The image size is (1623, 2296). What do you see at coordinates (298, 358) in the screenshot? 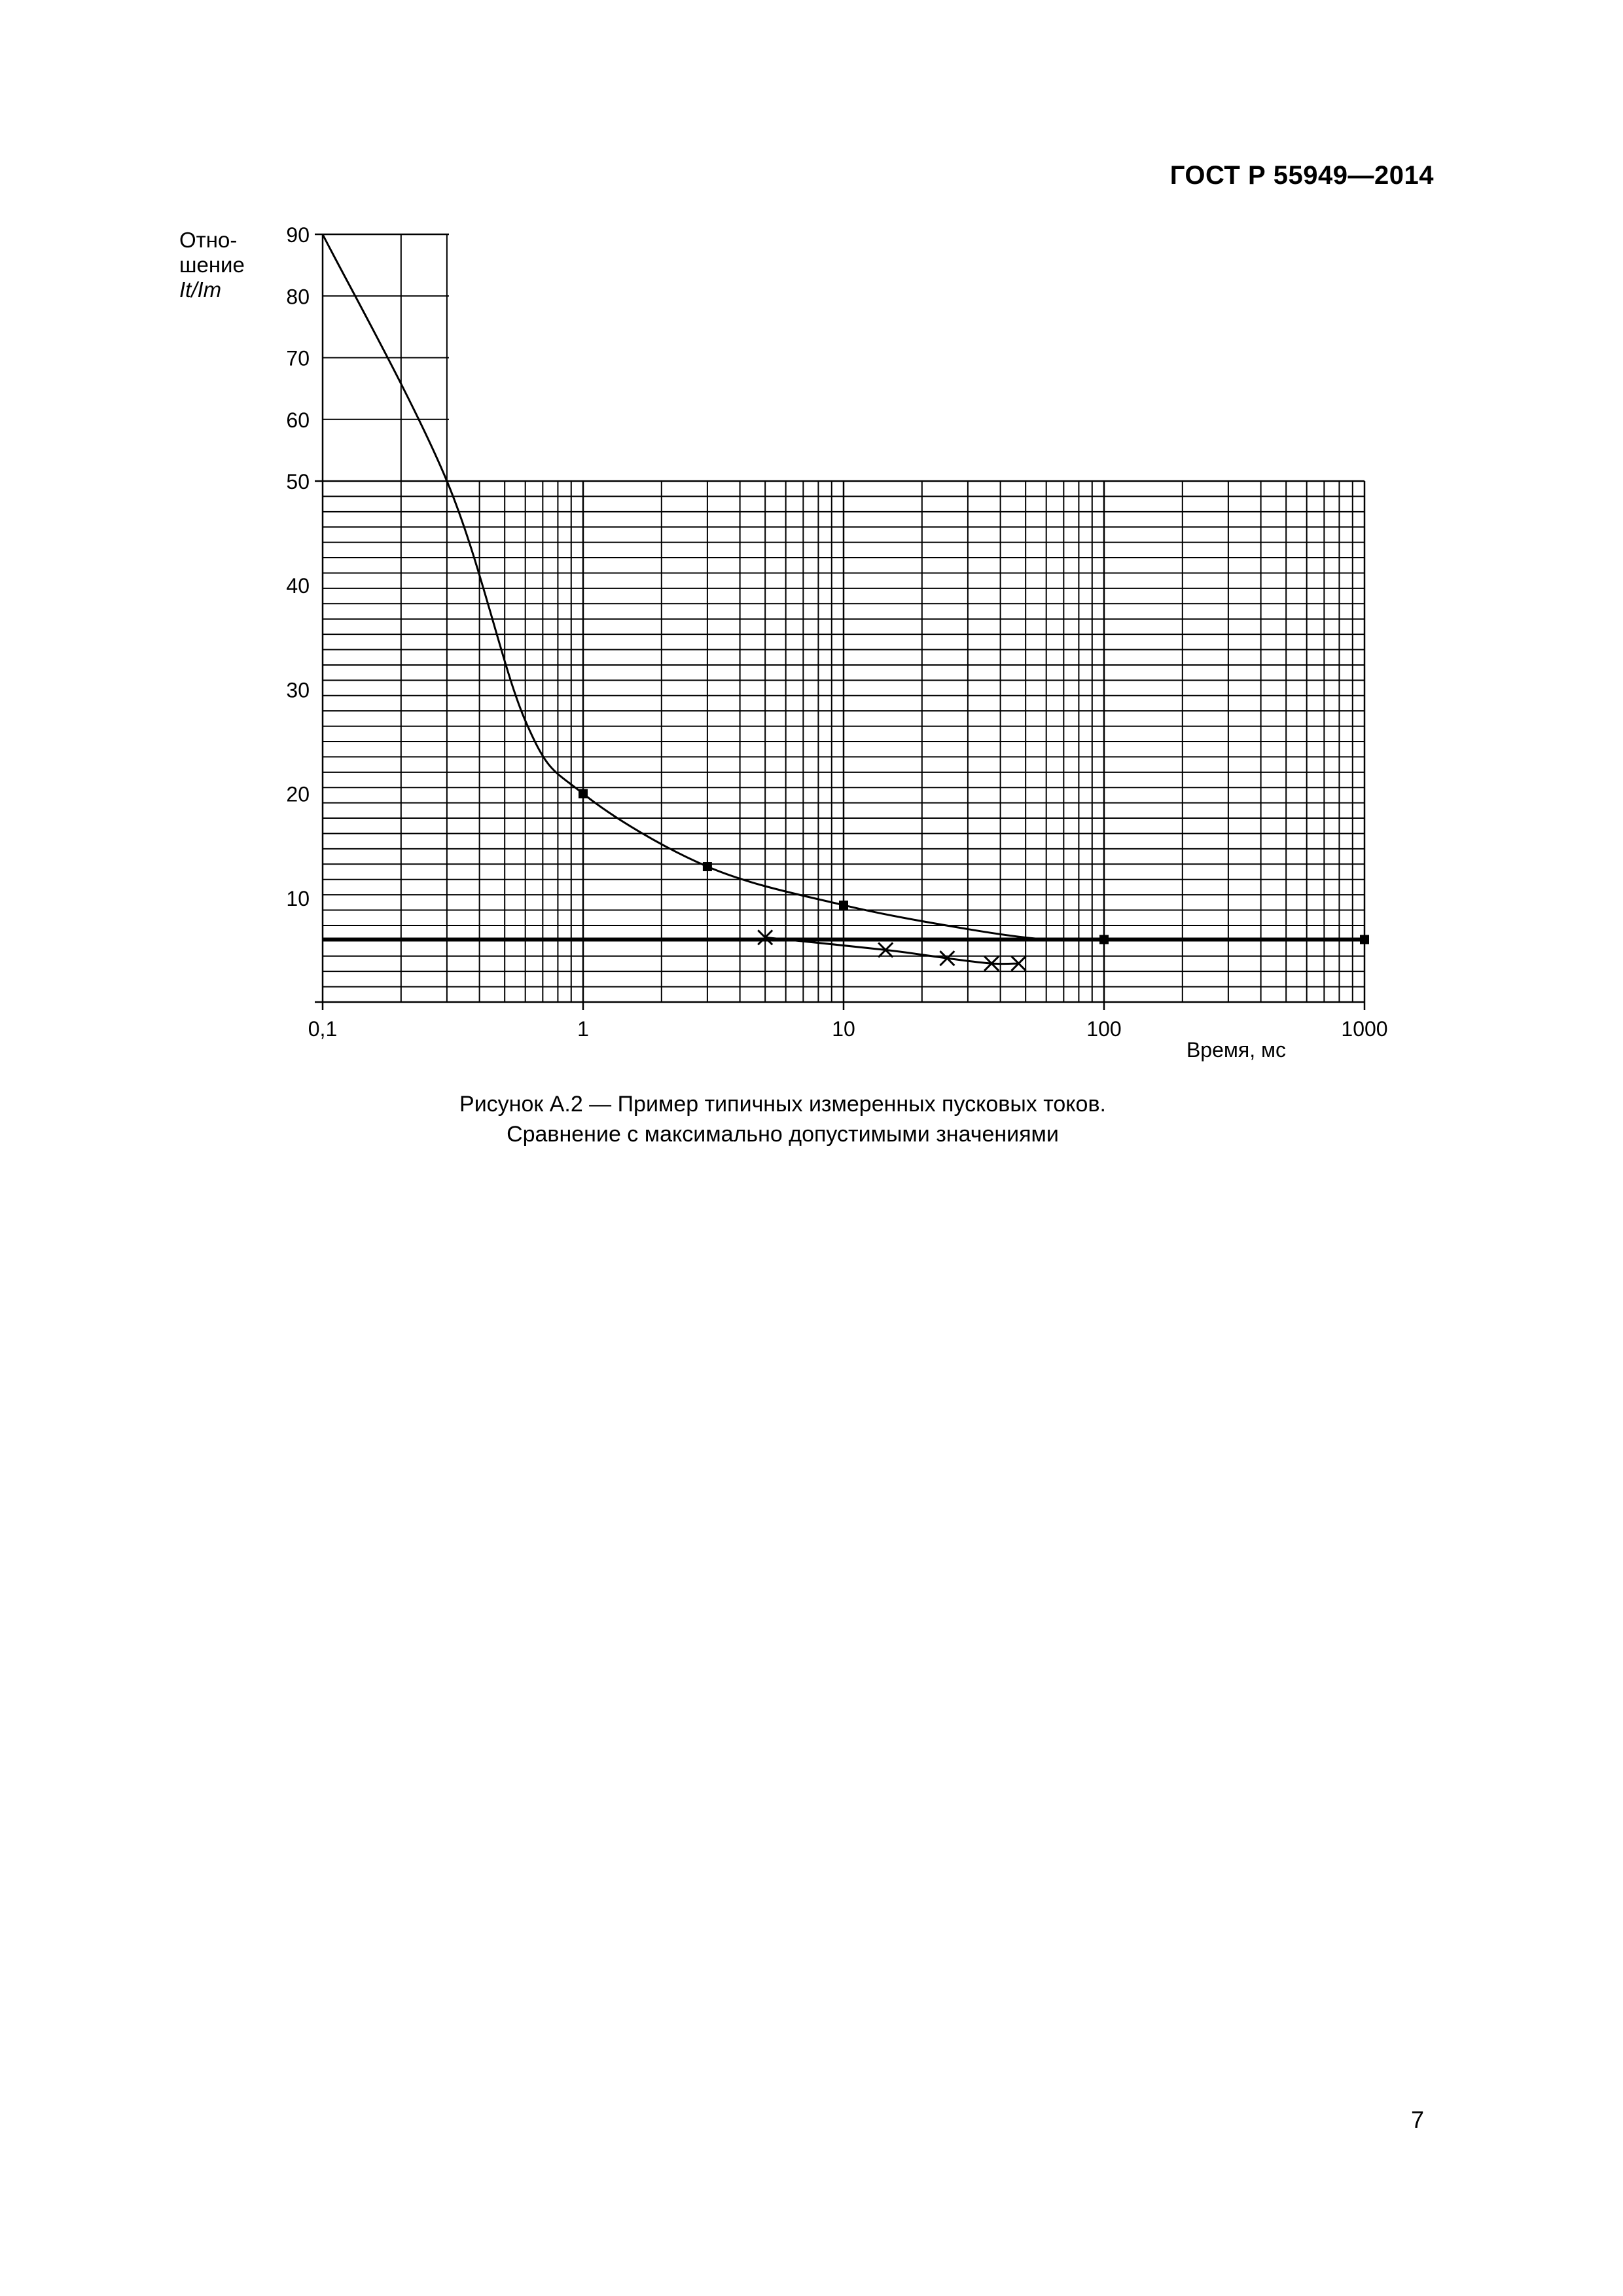
I see `y-tick-label: 70` at bounding box center [298, 358].